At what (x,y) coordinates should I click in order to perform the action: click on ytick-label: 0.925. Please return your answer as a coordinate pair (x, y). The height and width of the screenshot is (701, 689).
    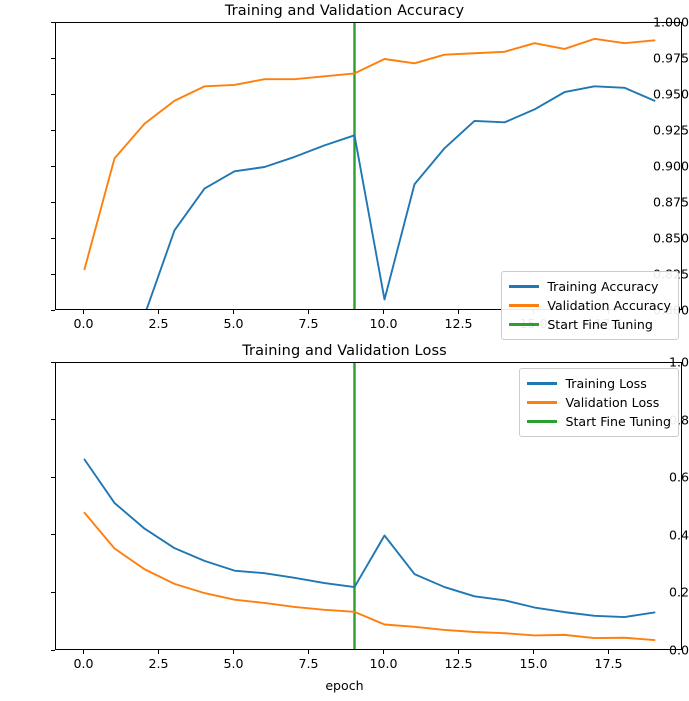
    Looking at the image, I should click on (670, 130).